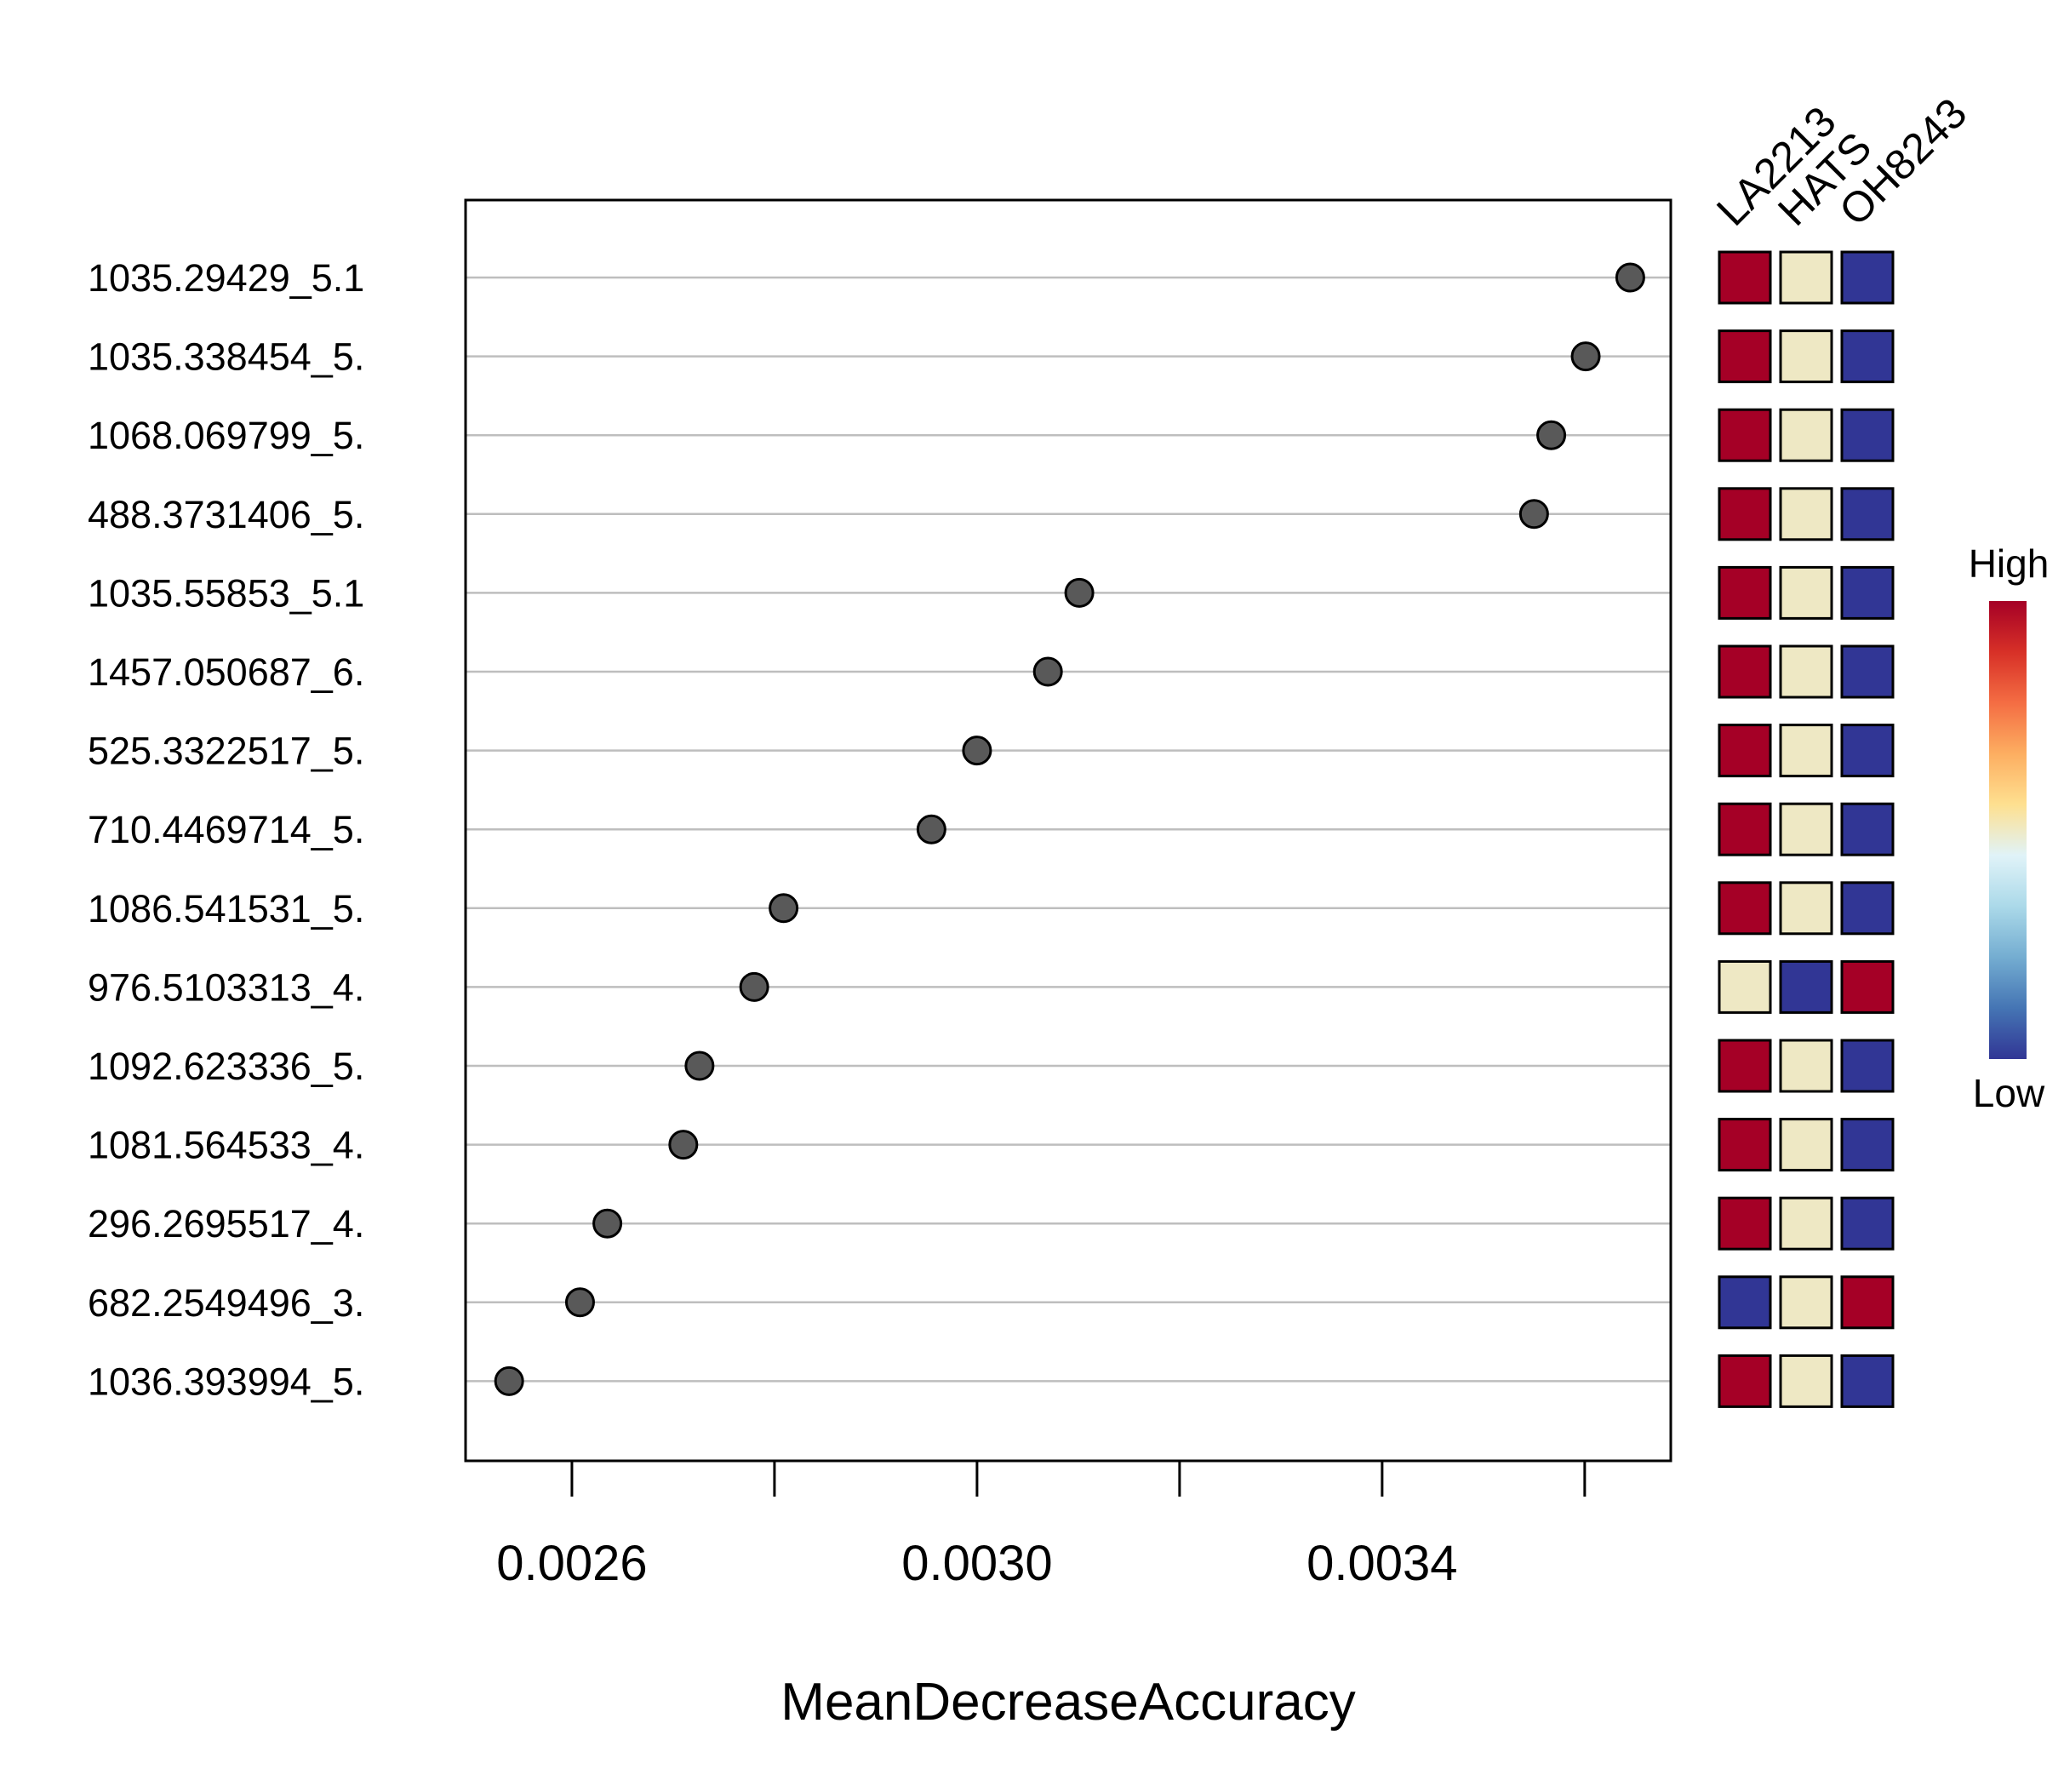 This screenshot has width=2064, height=1792. I want to click on x-tick-label: 0.0026, so click(571, 1563).